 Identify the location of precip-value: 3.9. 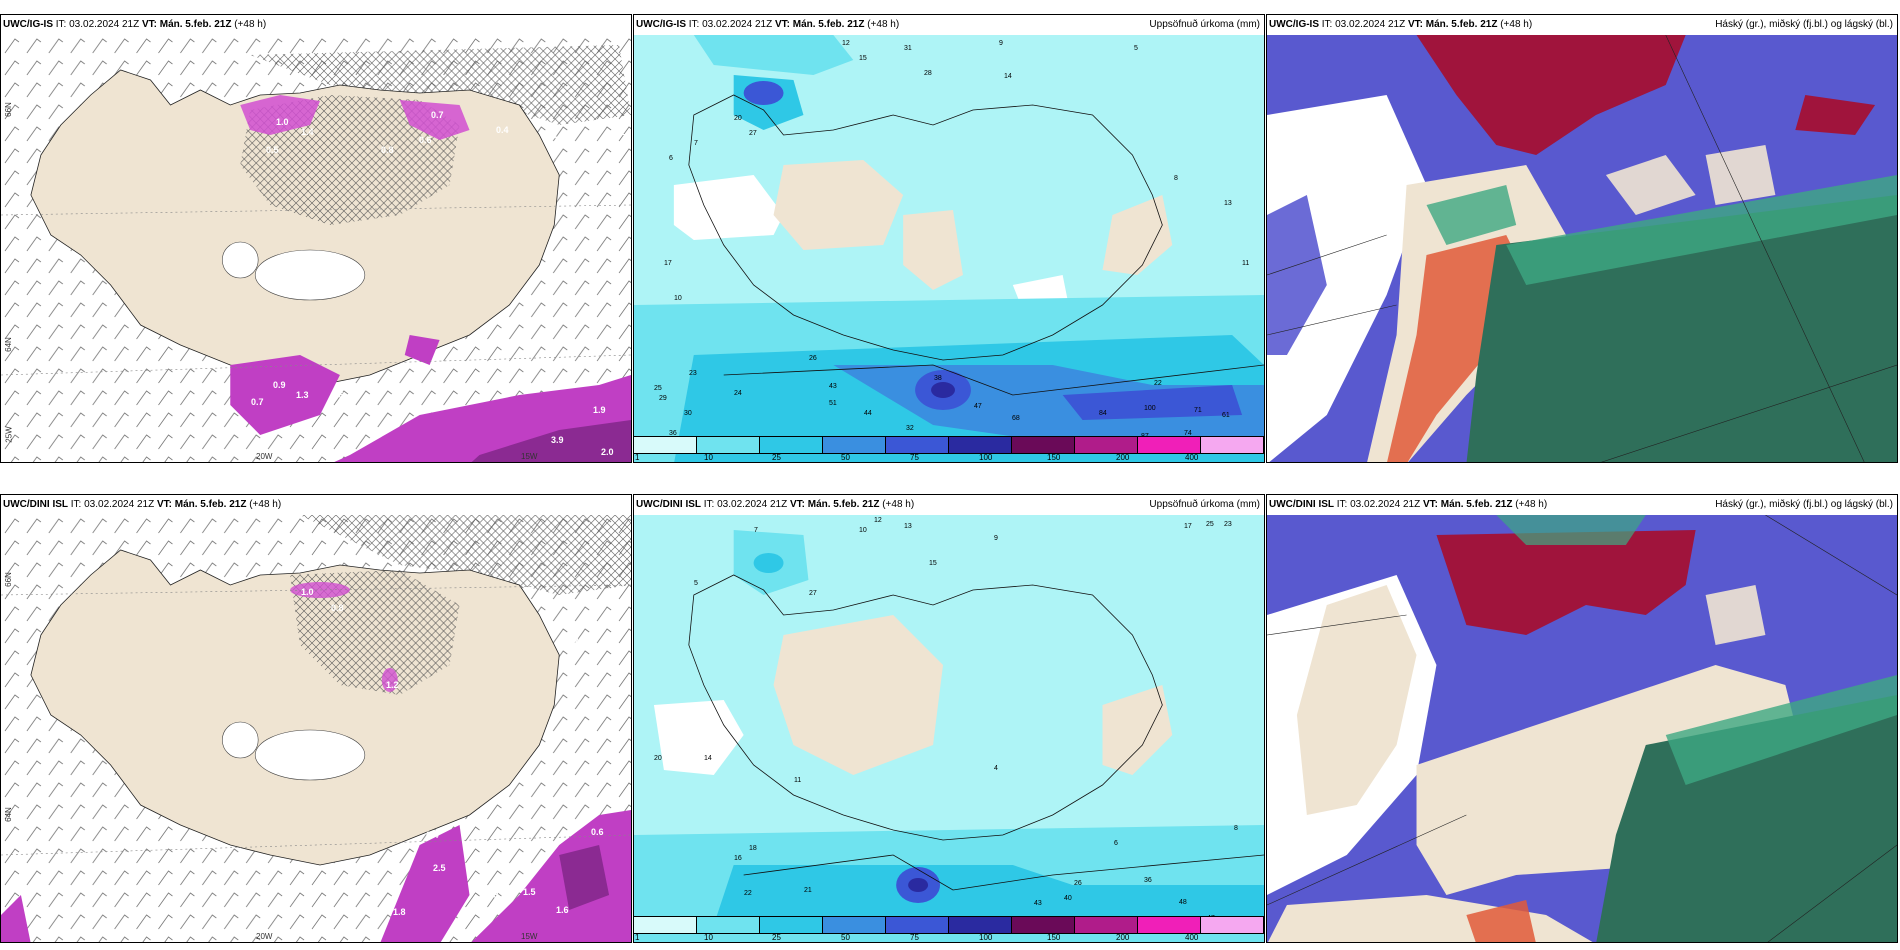
(557, 440).